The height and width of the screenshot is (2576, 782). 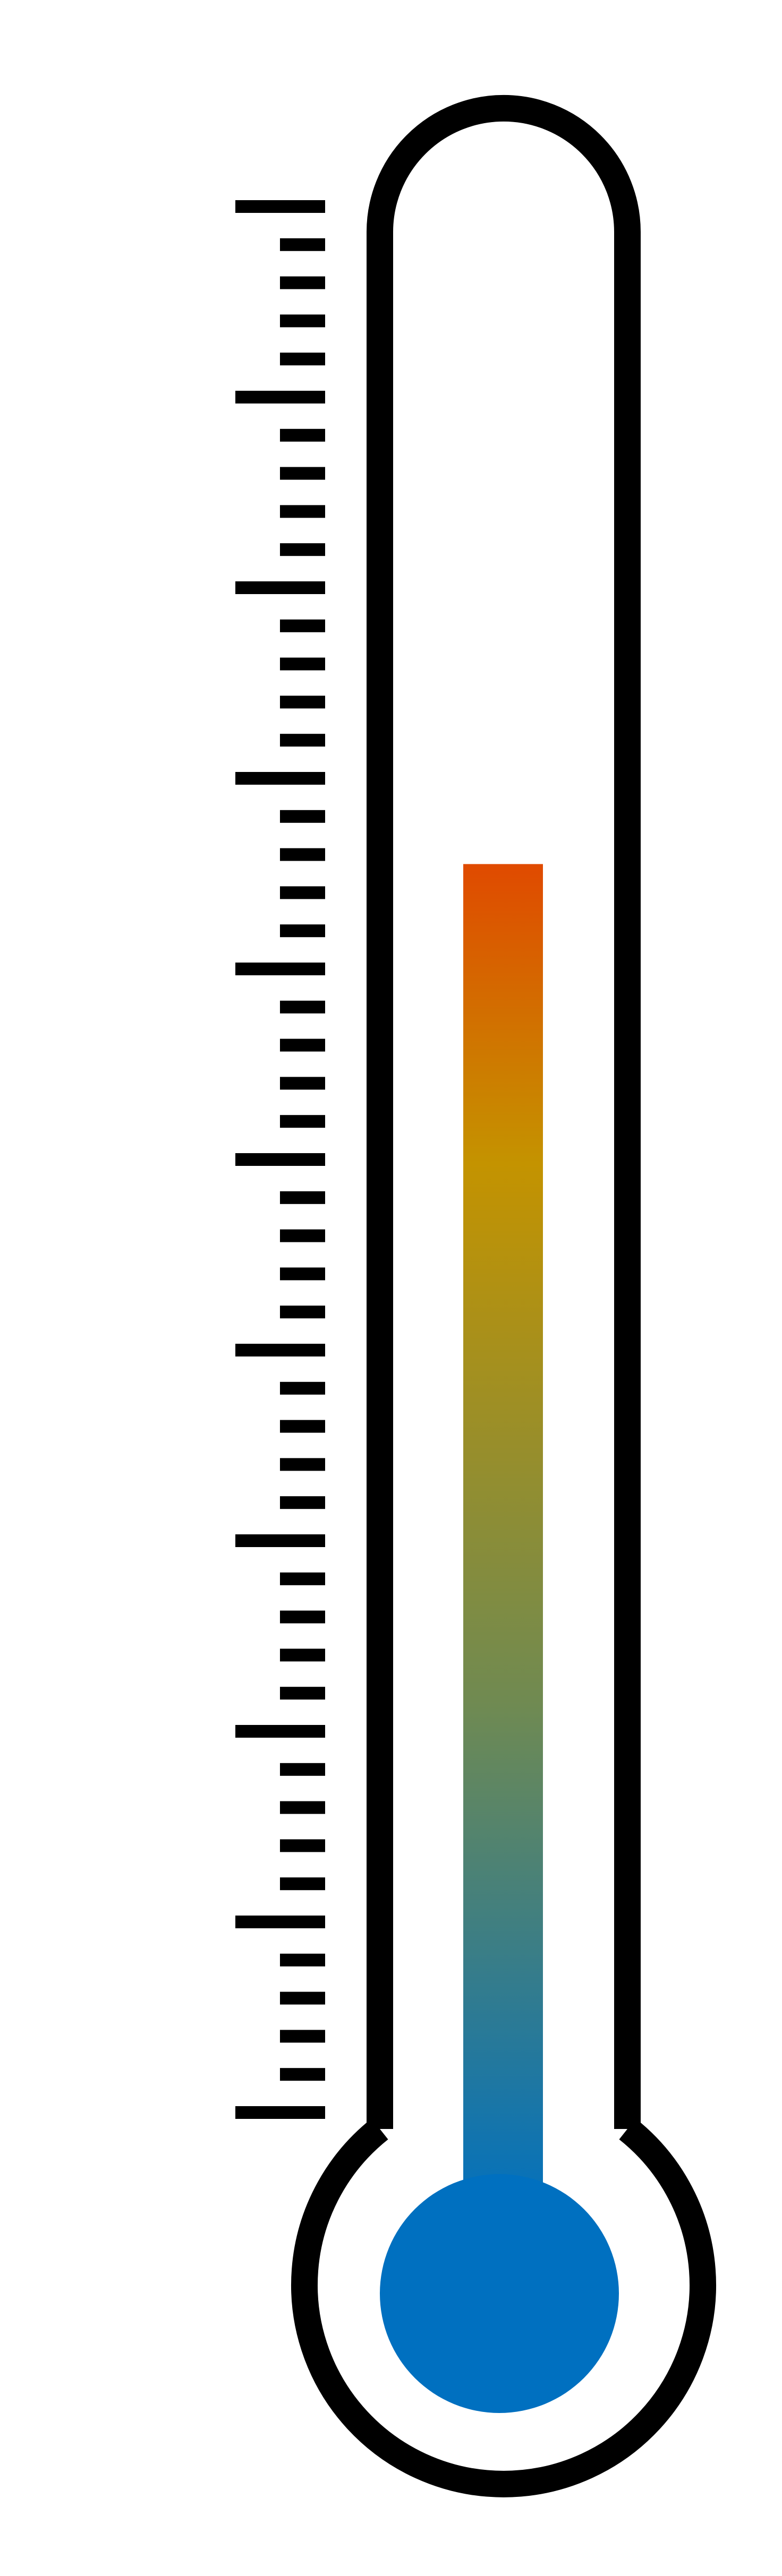 What do you see at coordinates (504, 164) in the screenshot?
I see `thermometer-top-cap` at bounding box center [504, 164].